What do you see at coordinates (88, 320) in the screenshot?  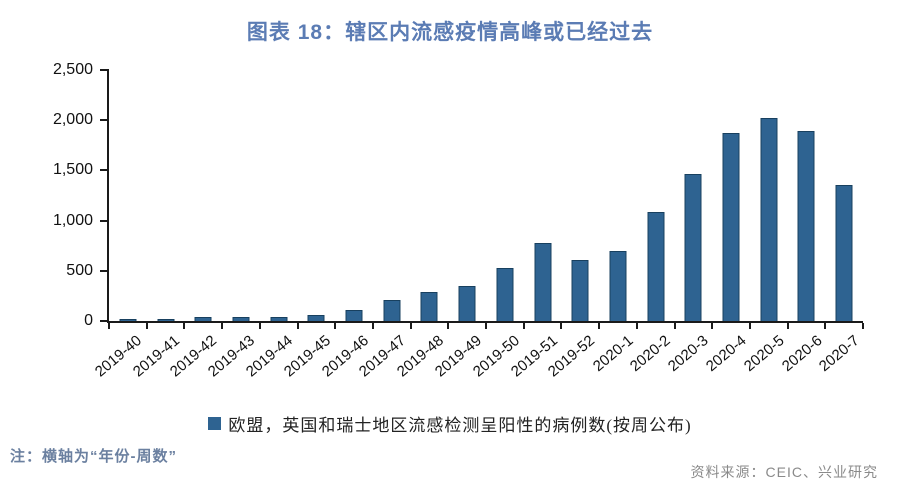 I see `y-tick-label: 0` at bounding box center [88, 320].